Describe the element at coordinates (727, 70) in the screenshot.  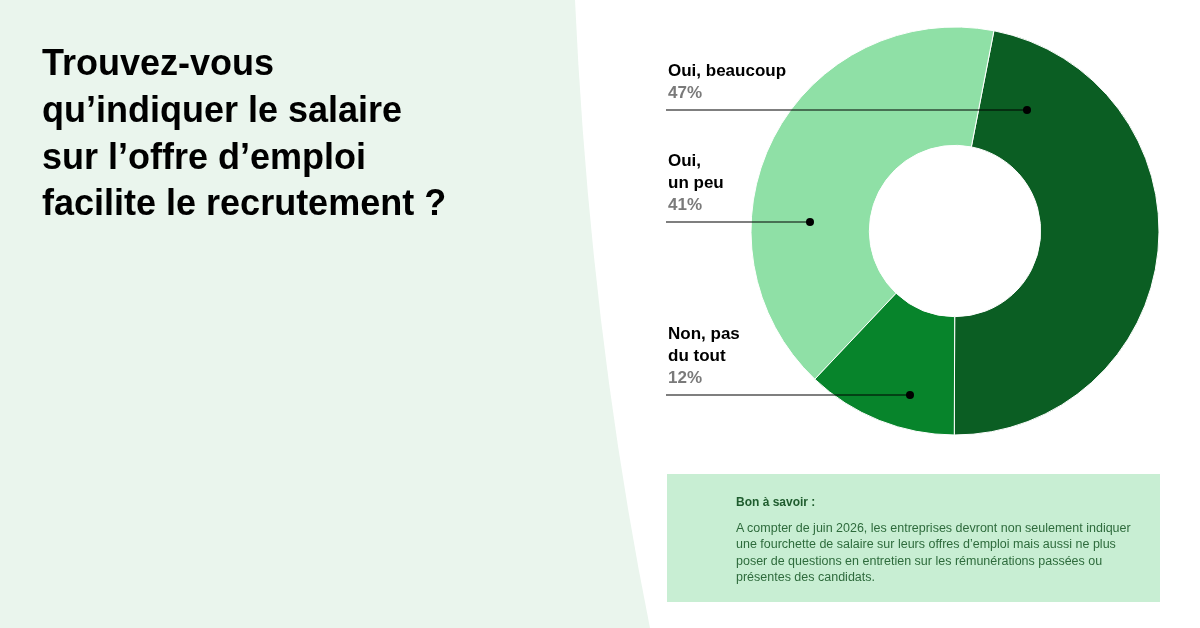
I see `slice-label: Oui, beaucoup` at that location.